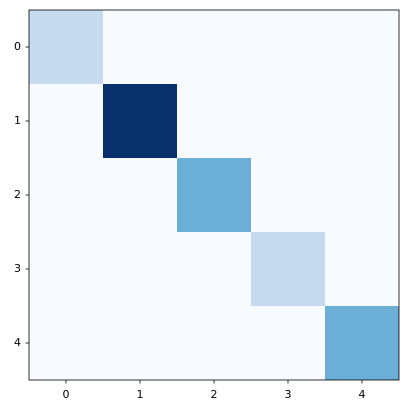 The width and height of the screenshot is (408, 413). Describe the element at coordinates (17, 46) in the screenshot. I see `y-tick-label: 0` at that location.